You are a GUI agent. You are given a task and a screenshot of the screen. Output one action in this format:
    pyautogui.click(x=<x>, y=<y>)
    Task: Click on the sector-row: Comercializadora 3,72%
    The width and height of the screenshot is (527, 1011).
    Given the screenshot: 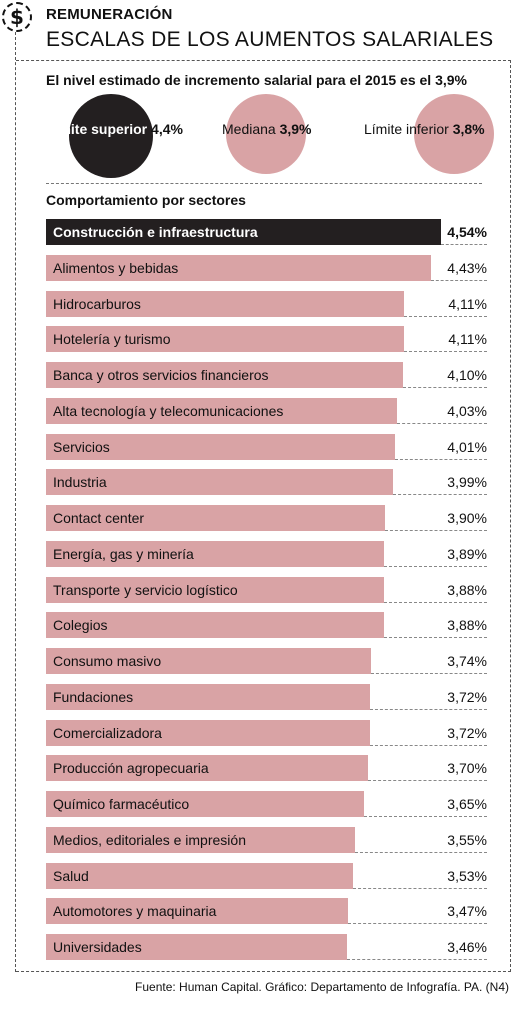 What is the action you would take?
    pyautogui.click(x=266, y=733)
    